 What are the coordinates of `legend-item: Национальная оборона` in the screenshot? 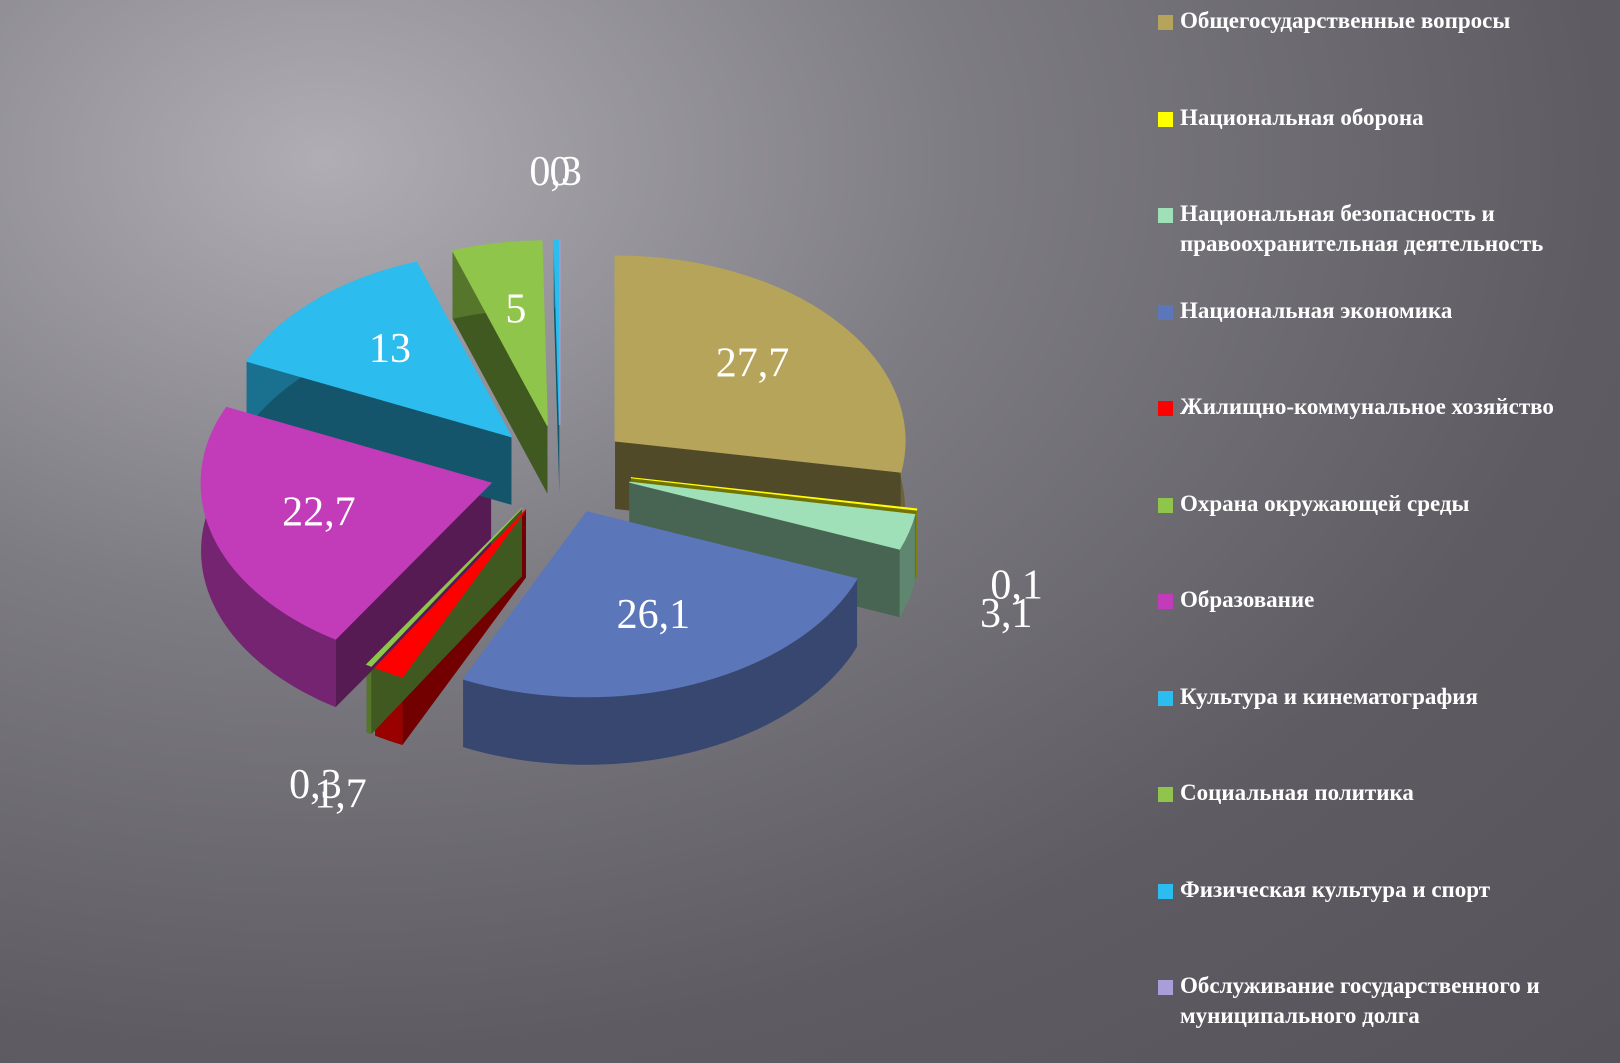 It's located at (1388, 118).